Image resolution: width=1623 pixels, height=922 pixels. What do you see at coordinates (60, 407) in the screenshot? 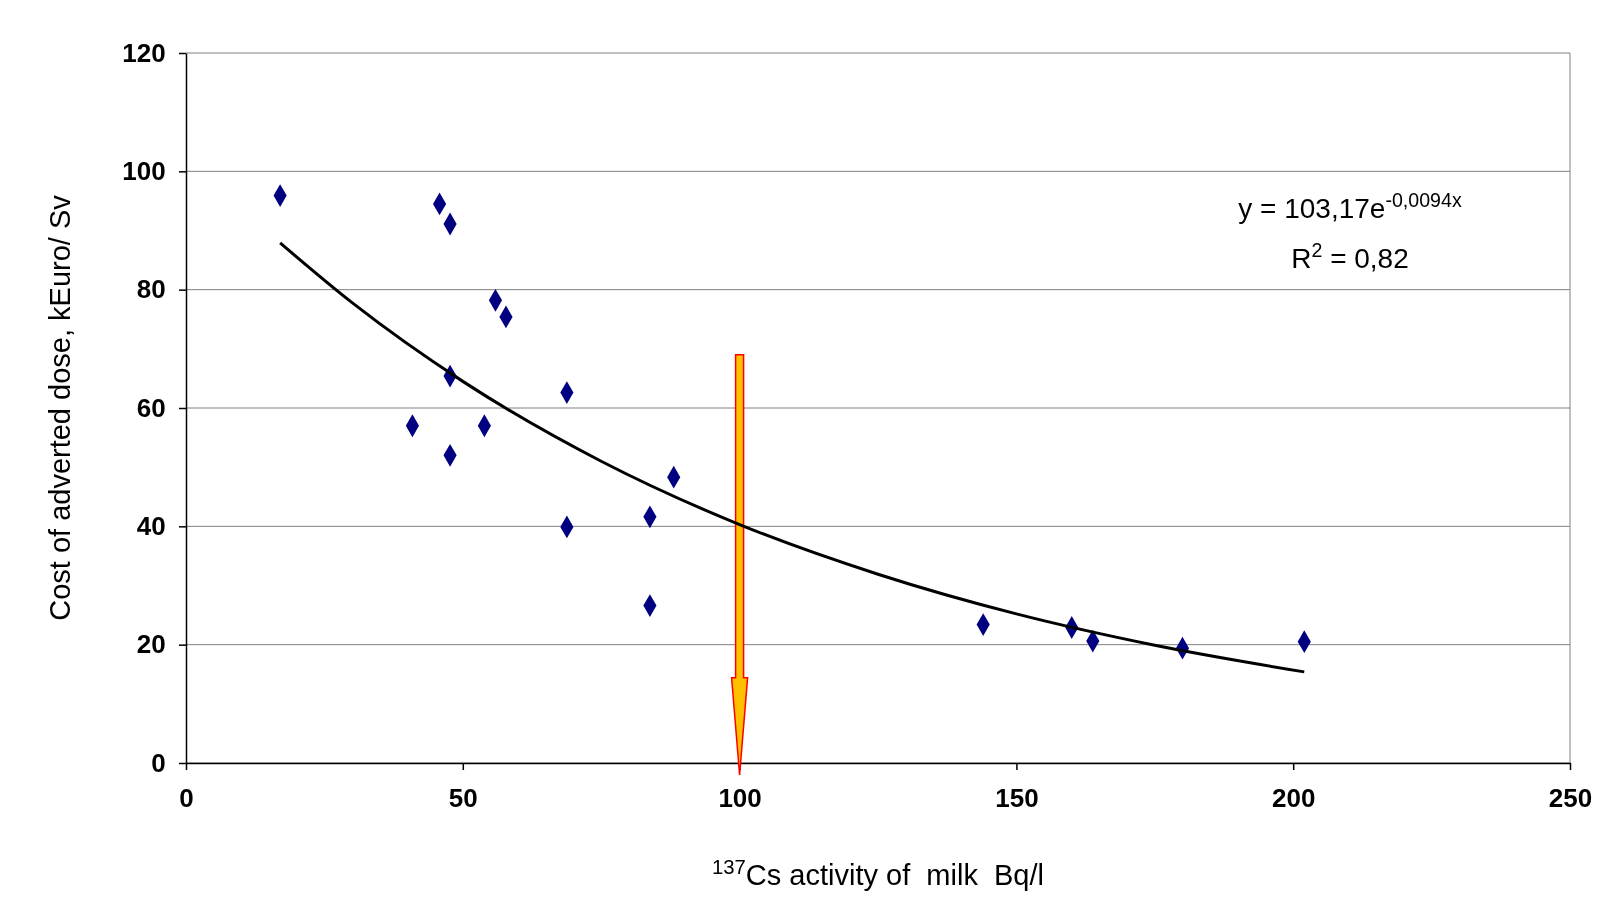
I see `y-axis-title: Cost of adverted dose, kEuro/ Sv` at bounding box center [60, 407].